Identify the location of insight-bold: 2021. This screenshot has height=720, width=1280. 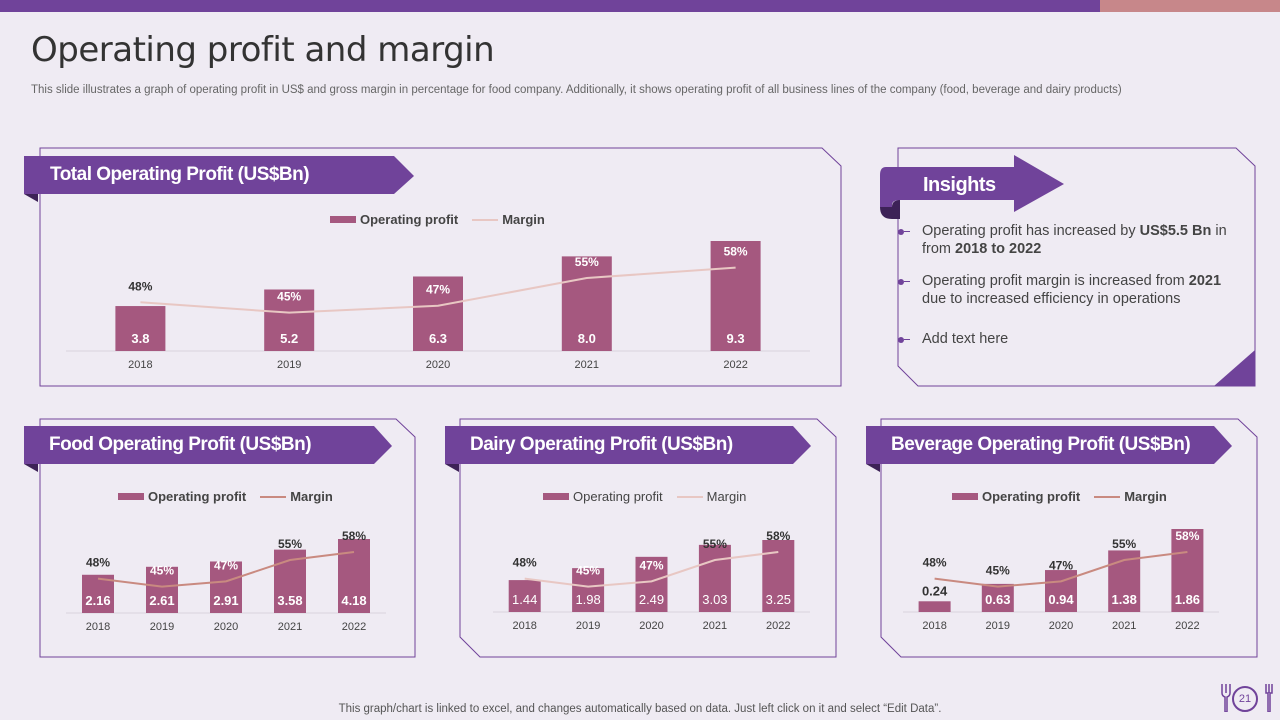
(1205, 281).